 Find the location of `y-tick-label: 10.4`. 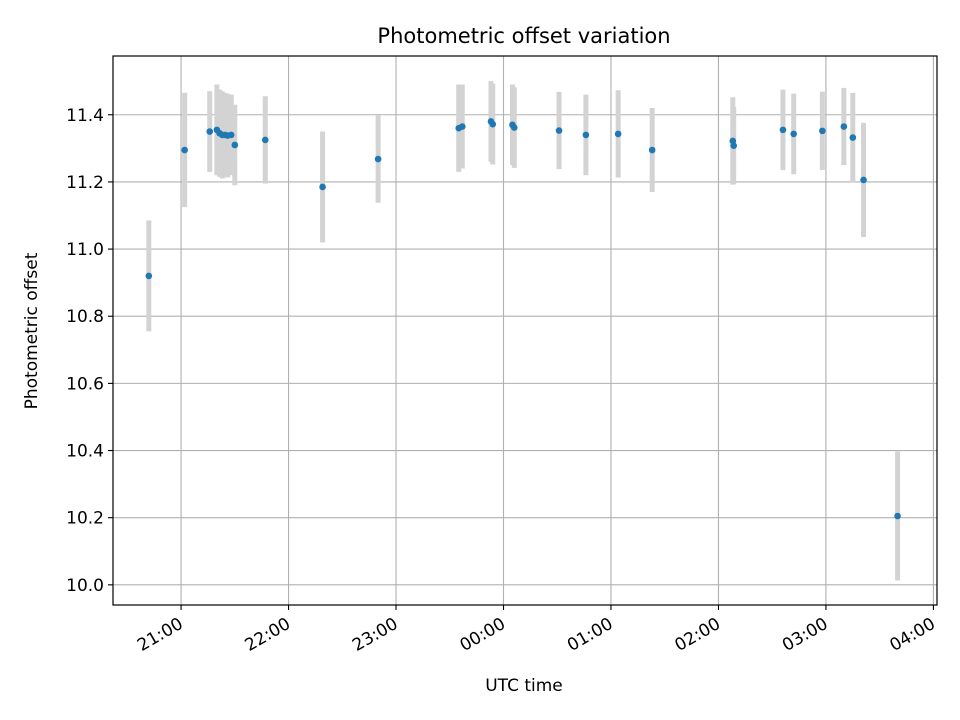

y-tick-label: 10.4 is located at coordinates (85, 452).